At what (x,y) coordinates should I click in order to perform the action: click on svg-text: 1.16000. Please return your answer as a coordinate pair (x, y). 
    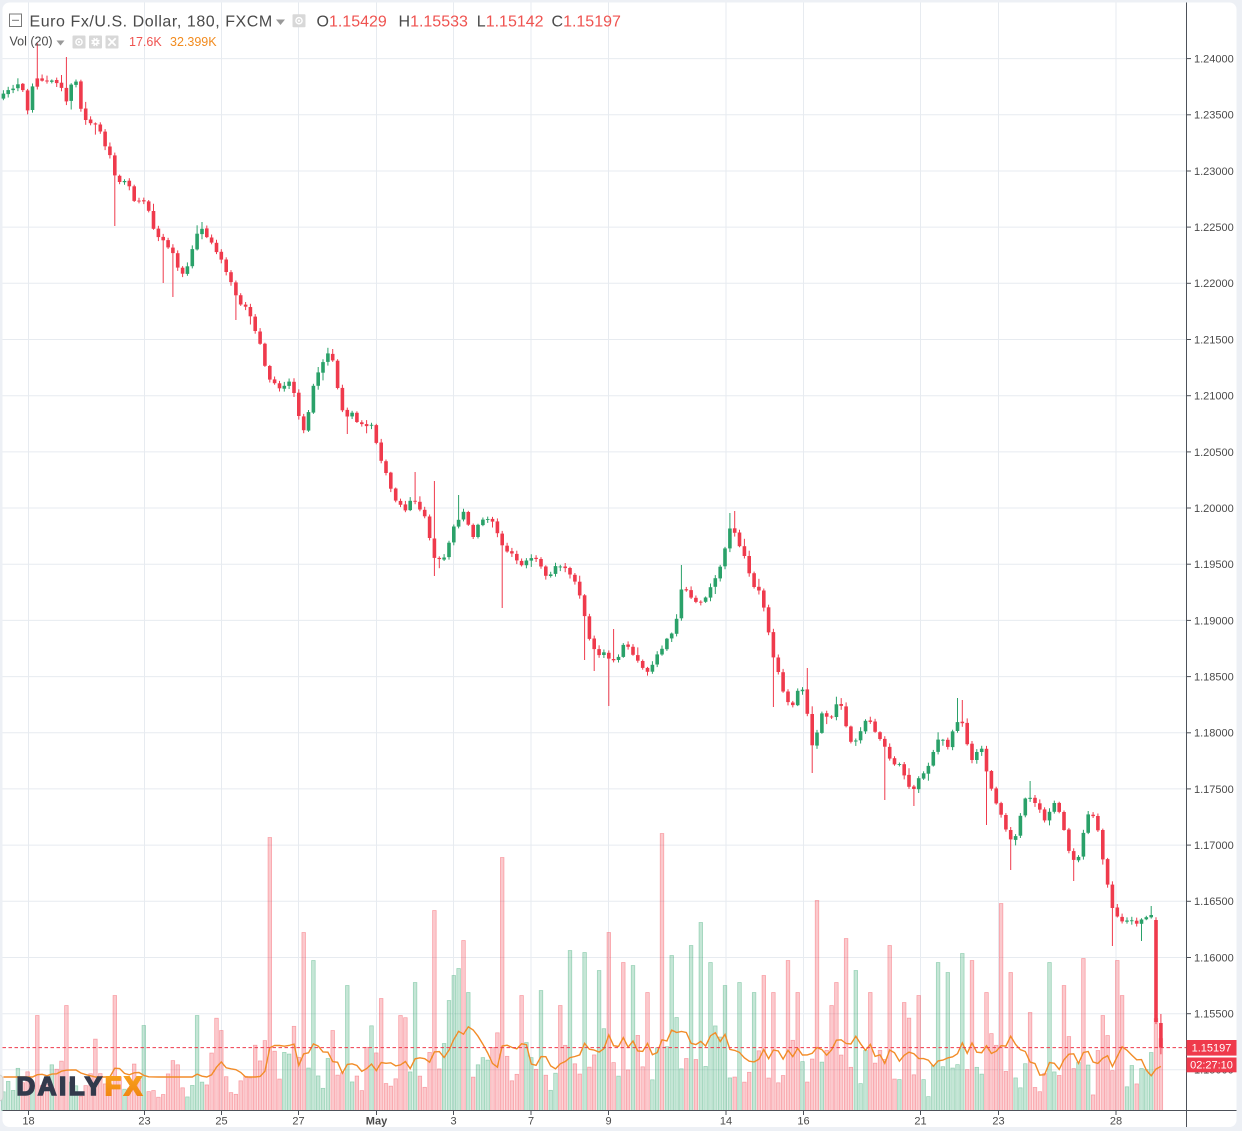
    Looking at the image, I should click on (1214, 958).